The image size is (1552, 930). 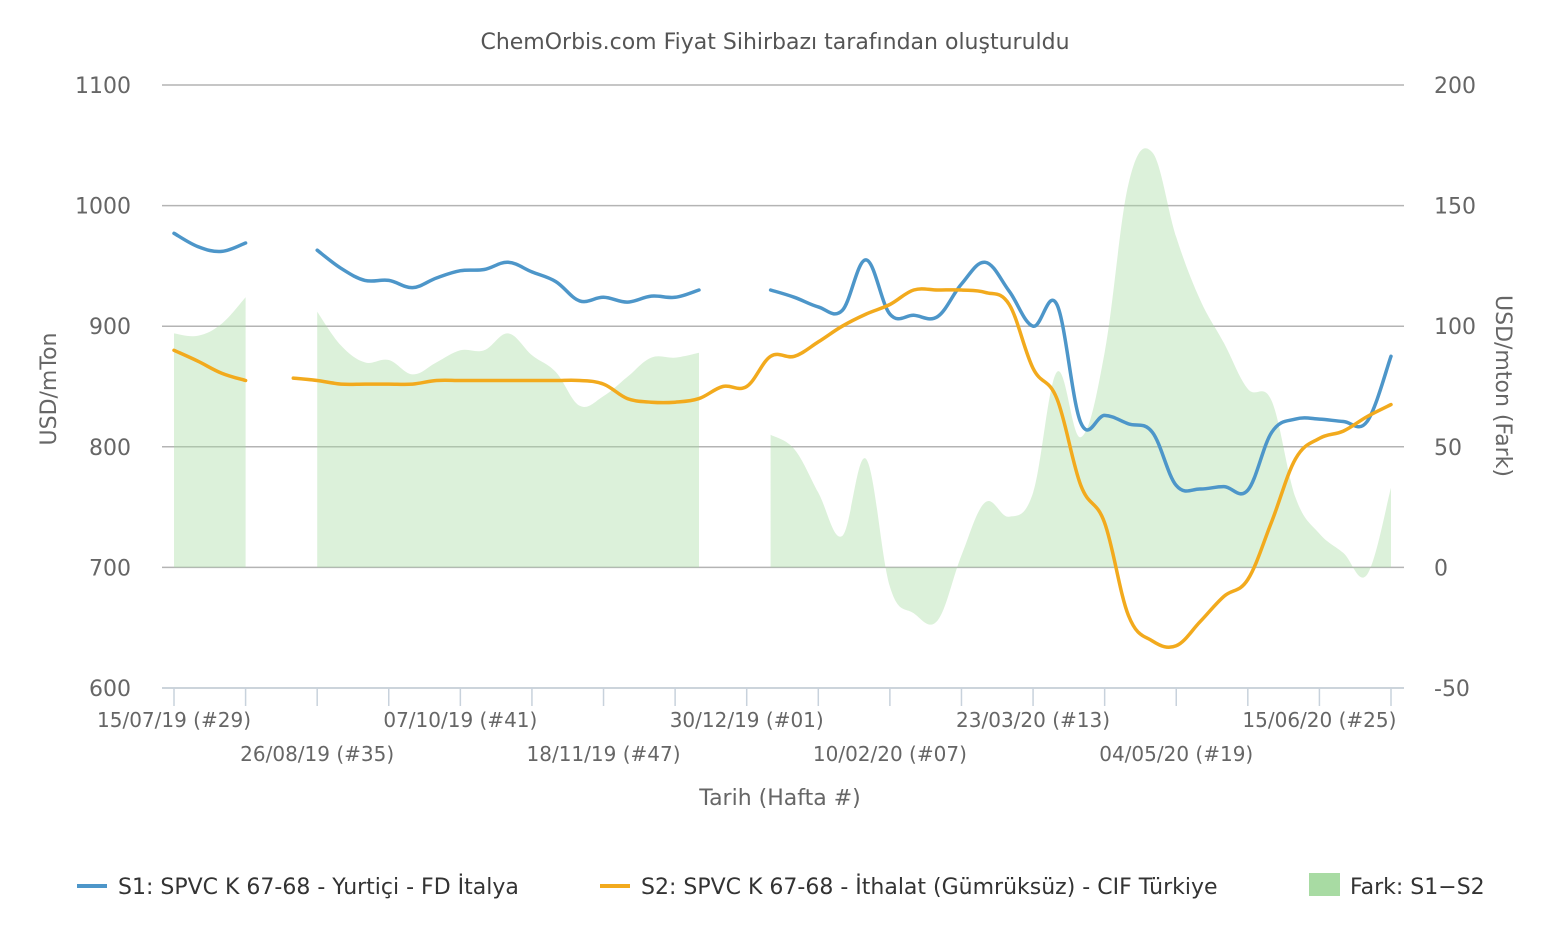 I want to click on x-tick-label: 26/08/19 (#35), so click(x=317, y=754).